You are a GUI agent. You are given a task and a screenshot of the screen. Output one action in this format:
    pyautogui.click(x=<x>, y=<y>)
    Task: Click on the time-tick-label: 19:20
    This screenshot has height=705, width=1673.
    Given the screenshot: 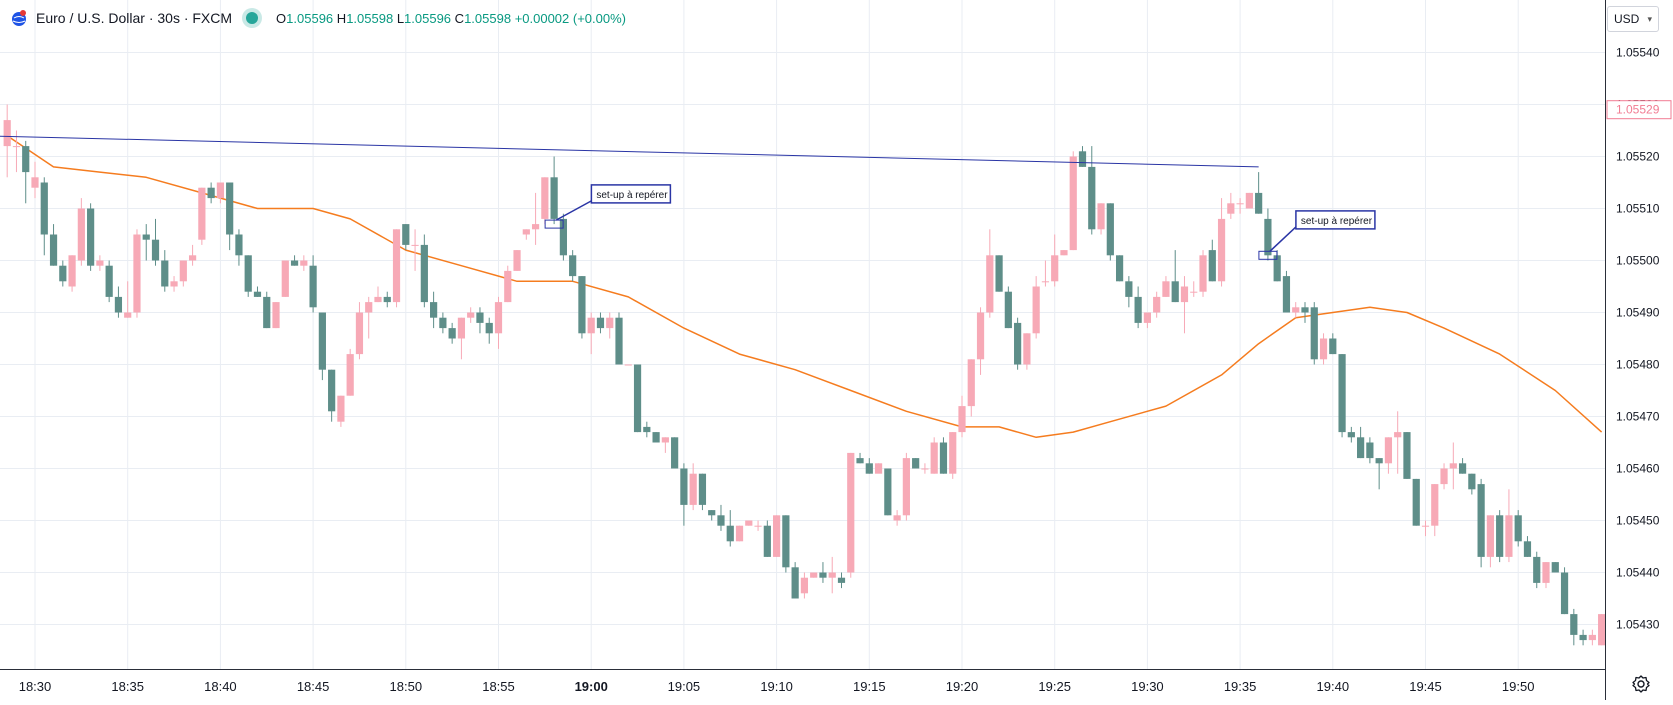 What is the action you would take?
    pyautogui.click(x=962, y=686)
    